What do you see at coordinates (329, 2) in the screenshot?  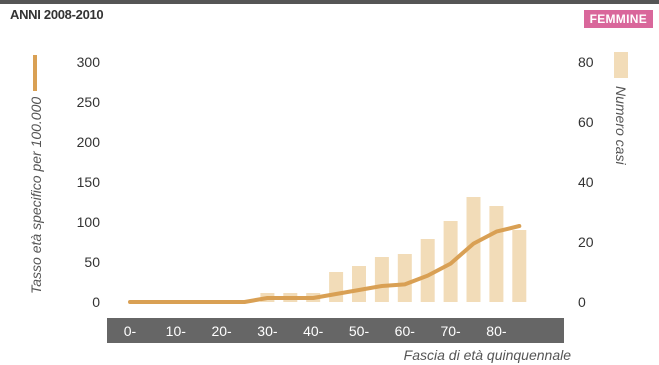 I see `top-strip` at bounding box center [329, 2].